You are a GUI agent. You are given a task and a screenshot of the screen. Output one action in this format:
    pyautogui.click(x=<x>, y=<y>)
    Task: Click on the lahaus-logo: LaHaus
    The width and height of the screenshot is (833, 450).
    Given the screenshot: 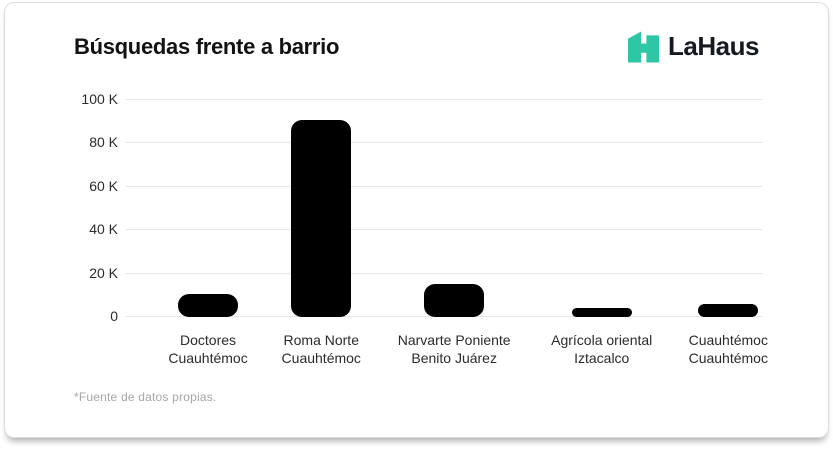 What is the action you would take?
    pyautogui.click(x=693, y=46)
    